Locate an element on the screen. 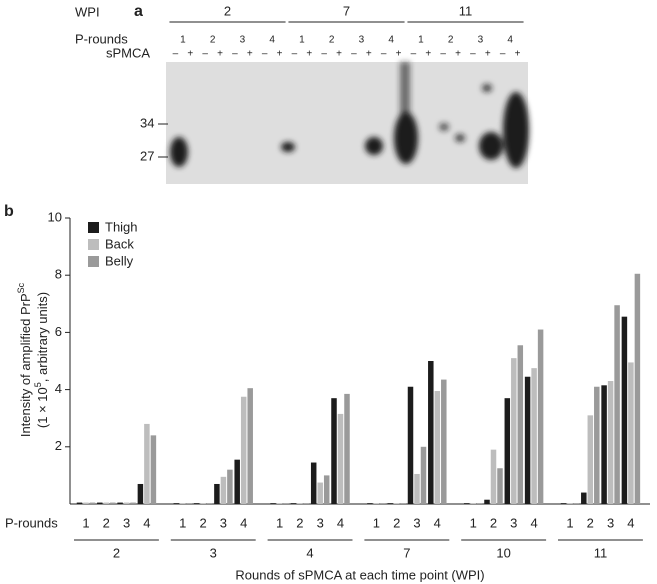 The width and height of the screenshot is (657, 584). y-tick-label: 10 is located at coordinates (55, 216).